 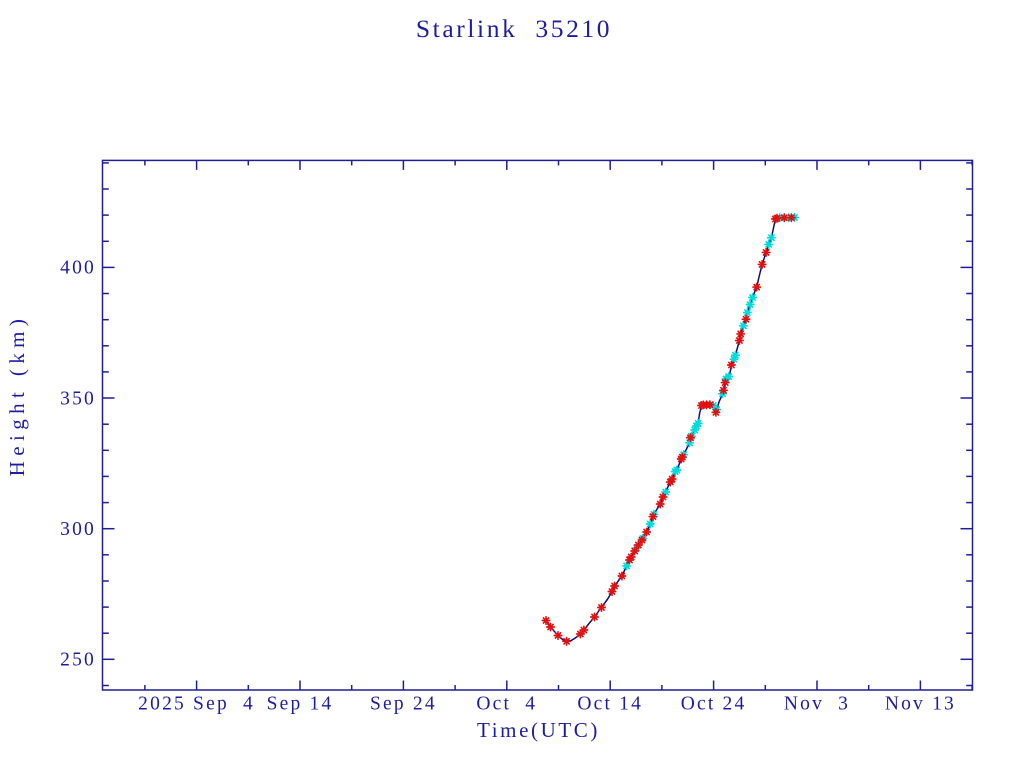 I want to click on svg-text: Starlink 35210, so click(x=514, y=28).